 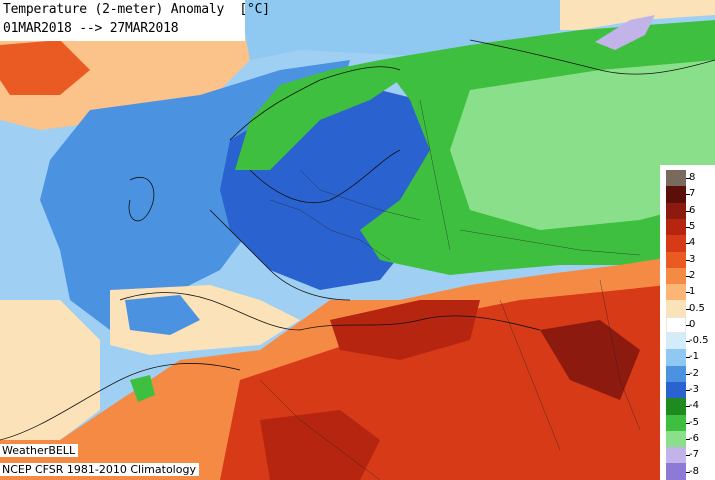 What do you see at coordinates (582, 145) in the screenshot?
I see `light-green-region-russia` at bounding box center [582, 145].